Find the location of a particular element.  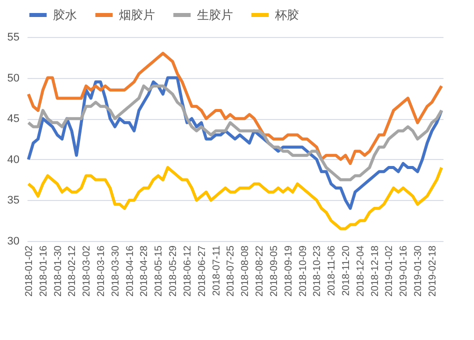

x-tick-label: 2018-10-09 is located at coordinates (303, 271).